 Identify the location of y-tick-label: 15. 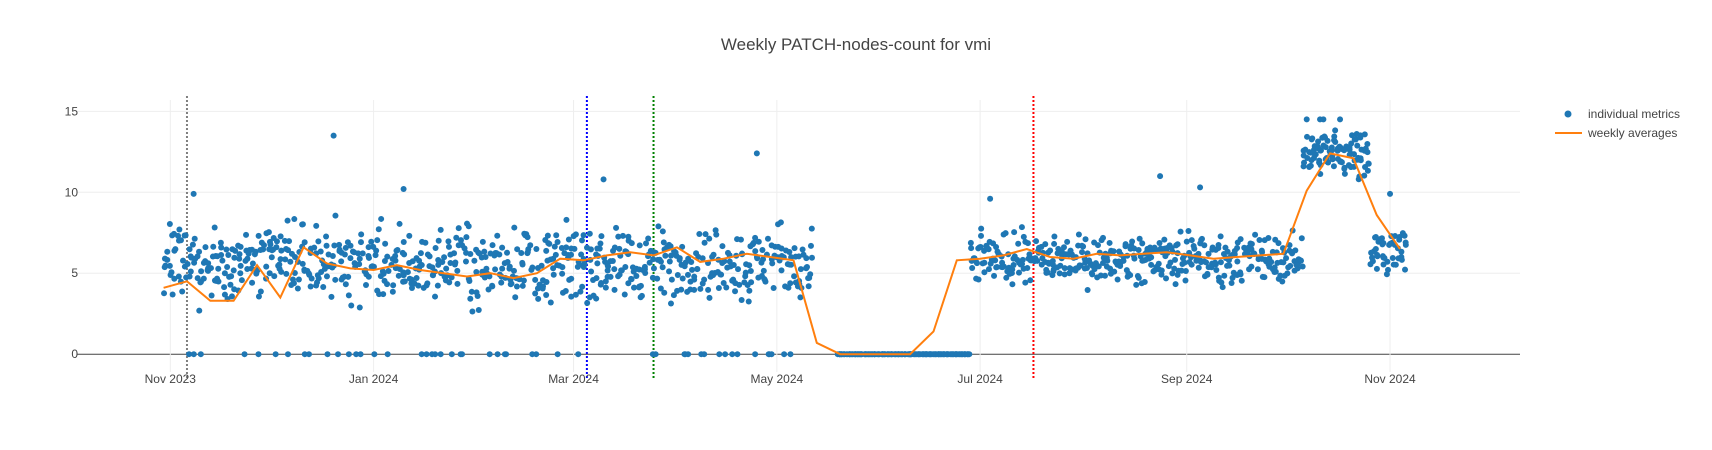
(72, 111).